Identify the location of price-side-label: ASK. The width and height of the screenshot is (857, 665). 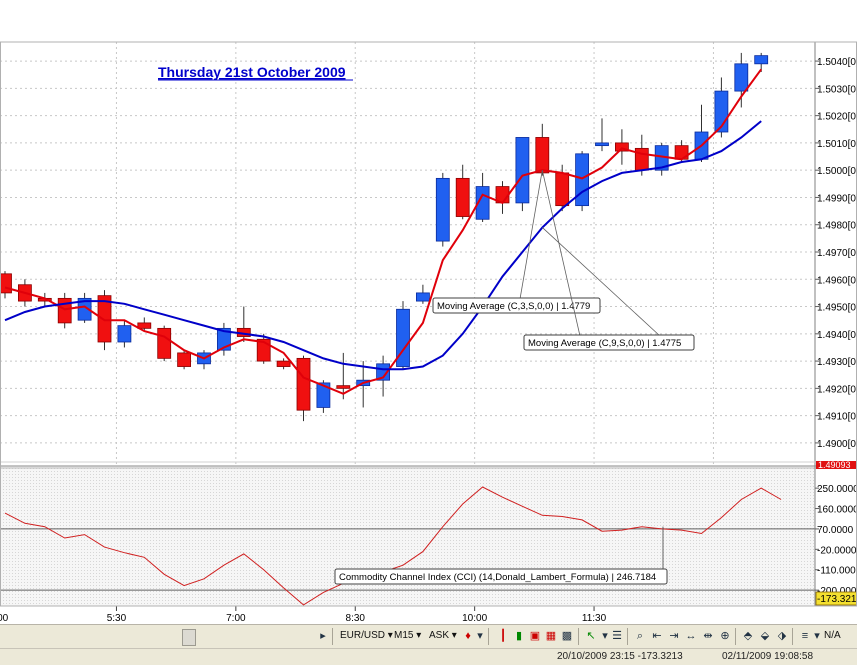
(439, 635).